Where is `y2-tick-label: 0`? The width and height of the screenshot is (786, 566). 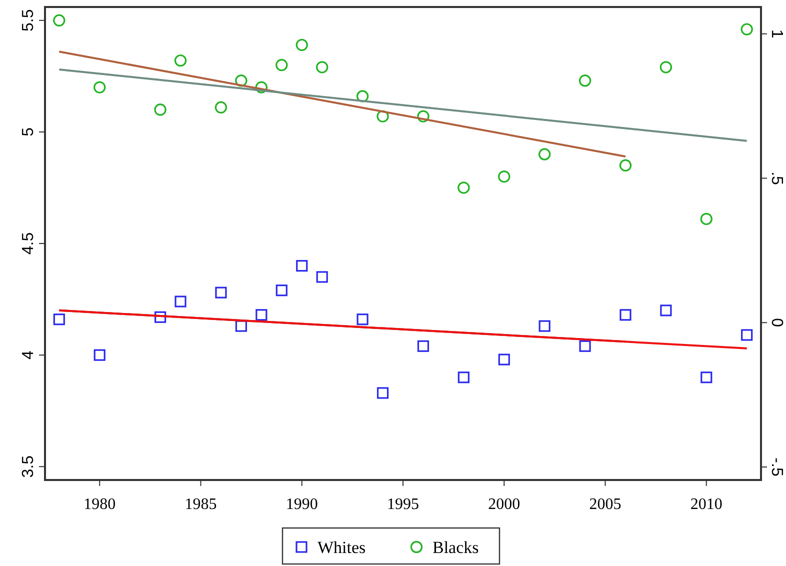
y2-tick-label: 0 is located at coordinates (776, 323).